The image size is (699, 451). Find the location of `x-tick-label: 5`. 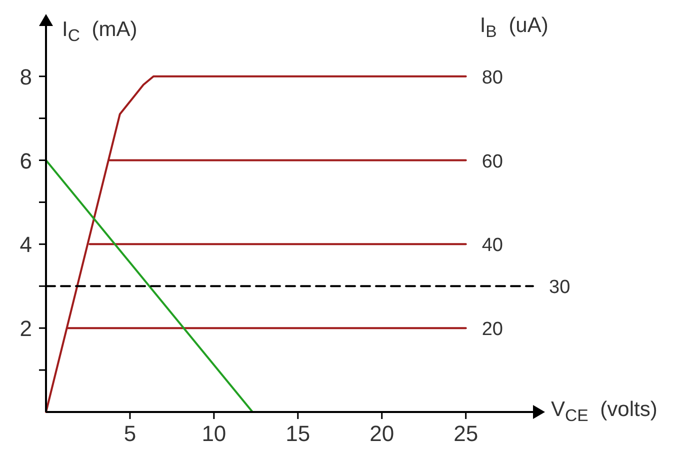

x-tick-label: 5 is located at coordinates (130, 433).